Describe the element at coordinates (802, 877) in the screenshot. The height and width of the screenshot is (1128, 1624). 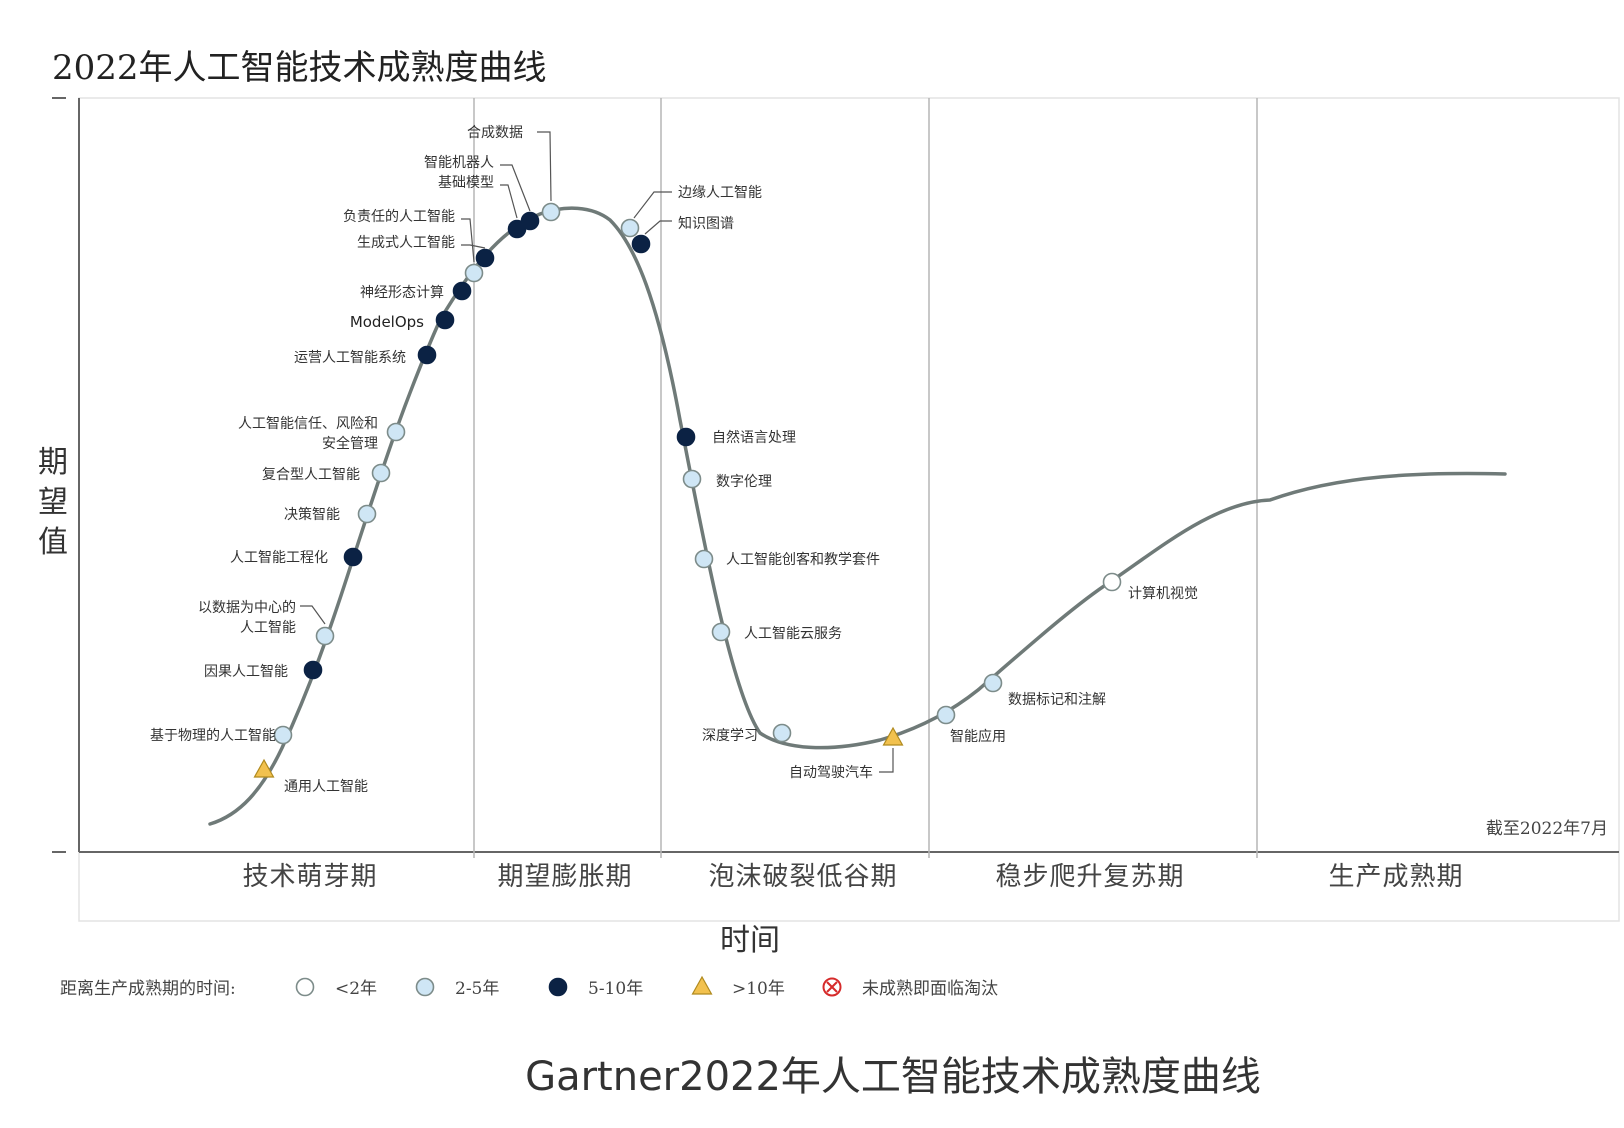
I see `phase-label: 泡沫破裂低谷期` at that location.